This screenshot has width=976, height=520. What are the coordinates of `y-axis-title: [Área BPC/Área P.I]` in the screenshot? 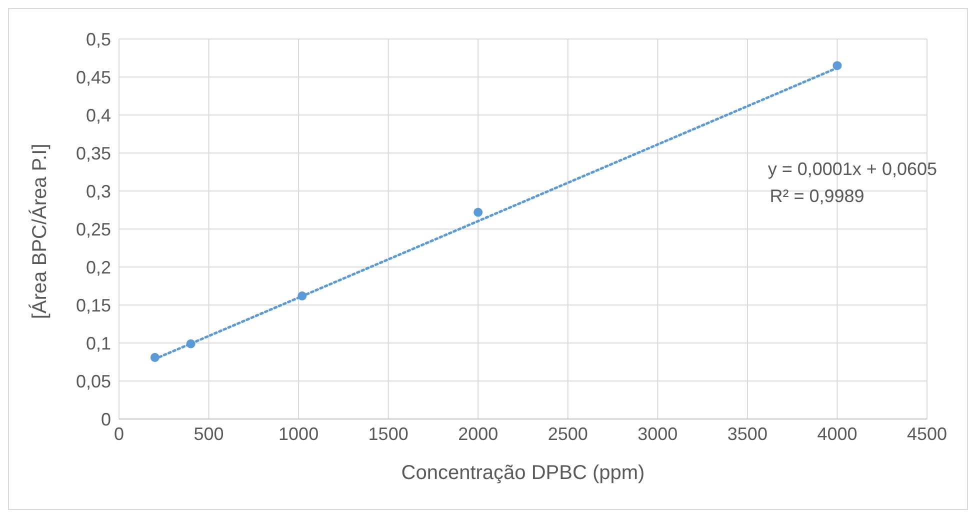 It's located at (40, 231).